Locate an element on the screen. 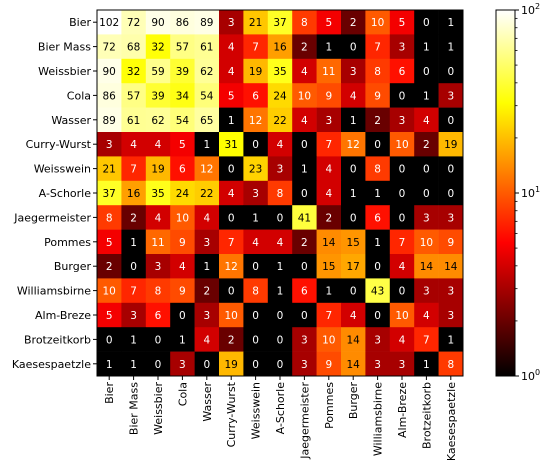 The height and width of the screenshot is (467, 544). heatmap-cell-value: 19 is located at coordinates (450, 145).